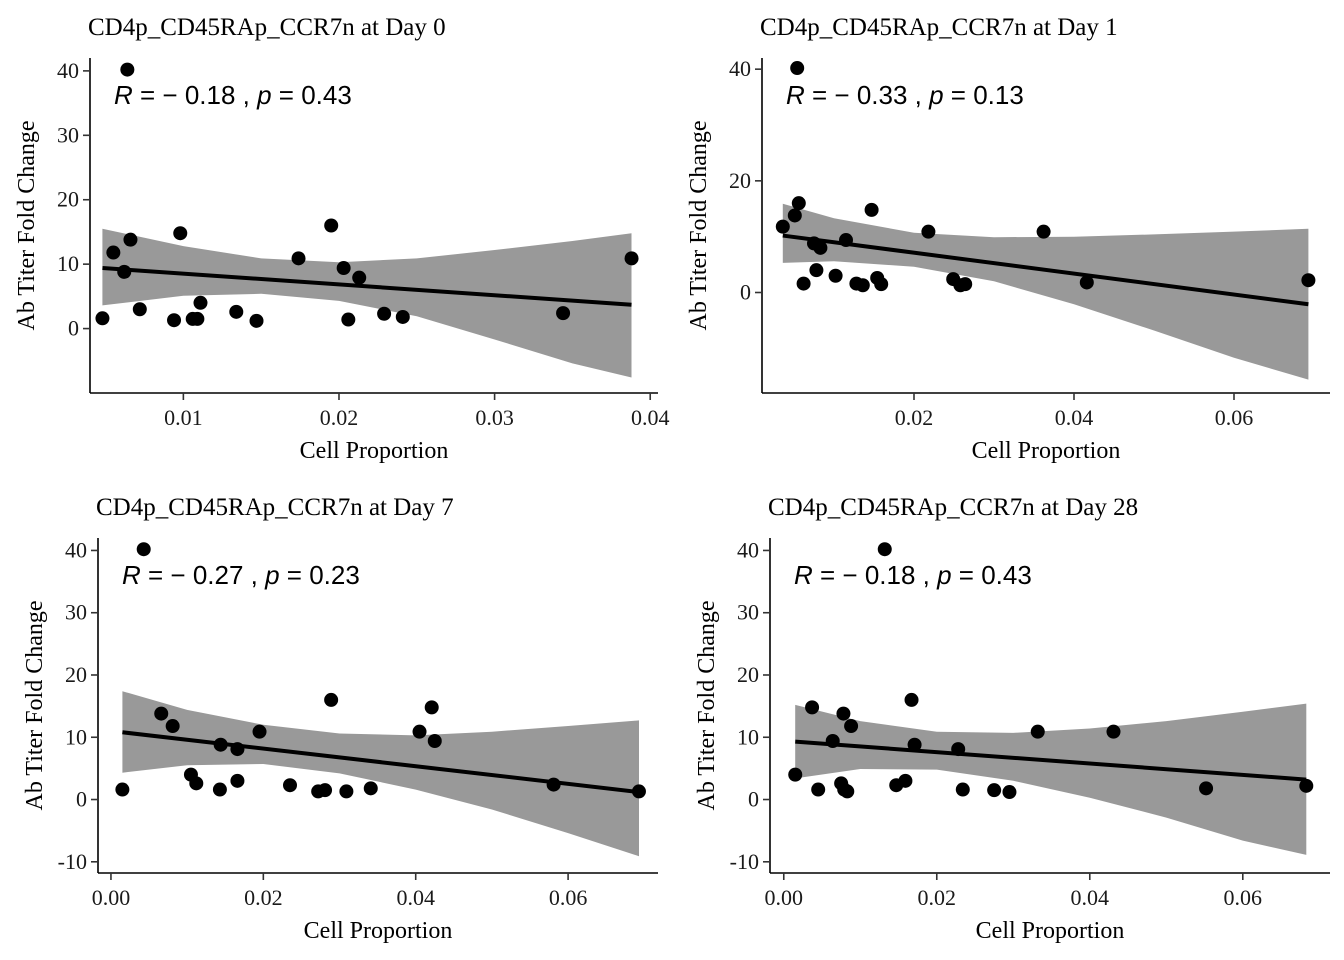 The height and width of the screenshot is (960, 1344). I want to click on correlation-annotation: R = − 0.33 , p = 0.13, so click(905, 95).